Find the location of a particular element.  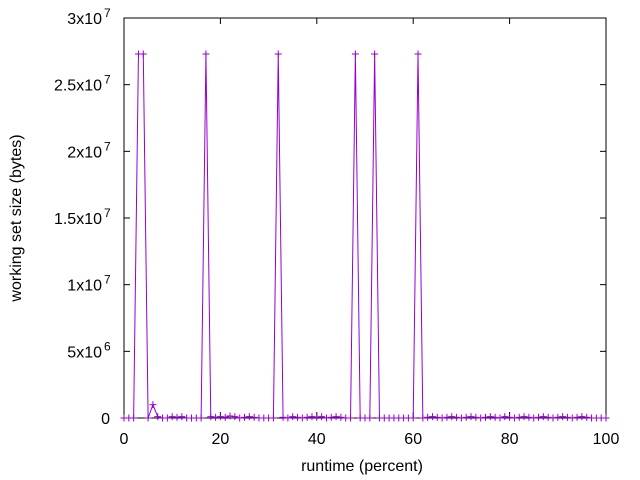

y-tick-label: 2.5x10 is located at coordinates (78, 86).